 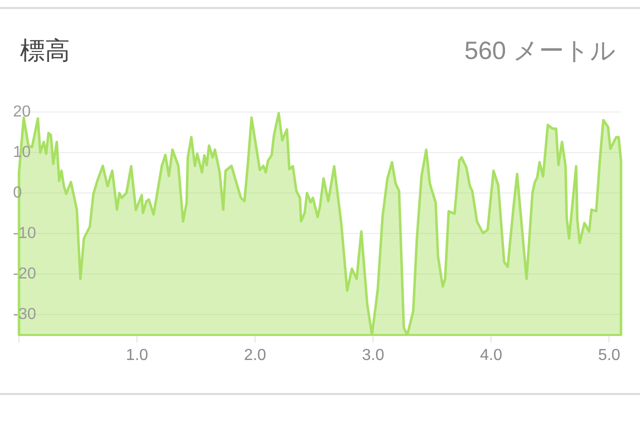 What do you see at coordinates (255, 355) in the screenshot?
I see `x-tick-label: 2.0` at bounding box center [255, 355].